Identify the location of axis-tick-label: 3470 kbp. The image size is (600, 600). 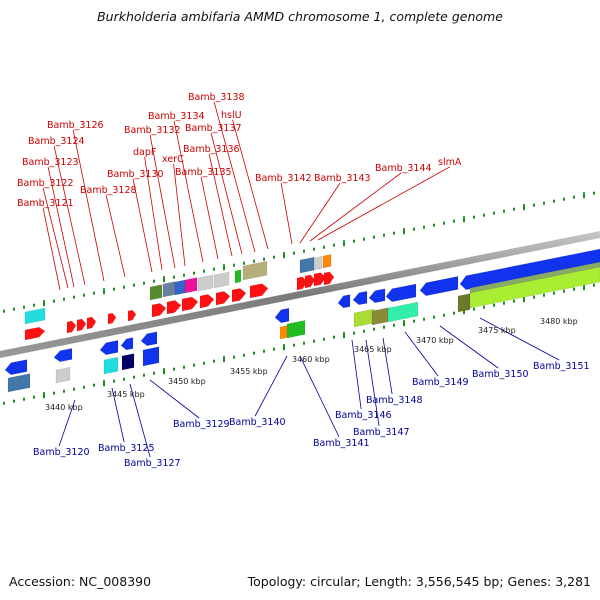
(435, 340).